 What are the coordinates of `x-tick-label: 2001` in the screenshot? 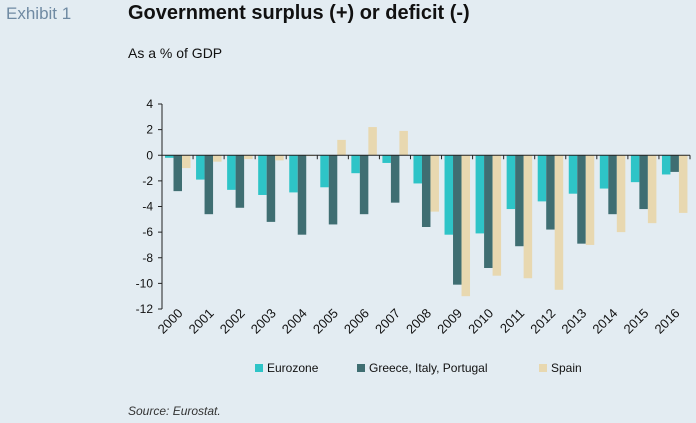 It's located at (201, 321).